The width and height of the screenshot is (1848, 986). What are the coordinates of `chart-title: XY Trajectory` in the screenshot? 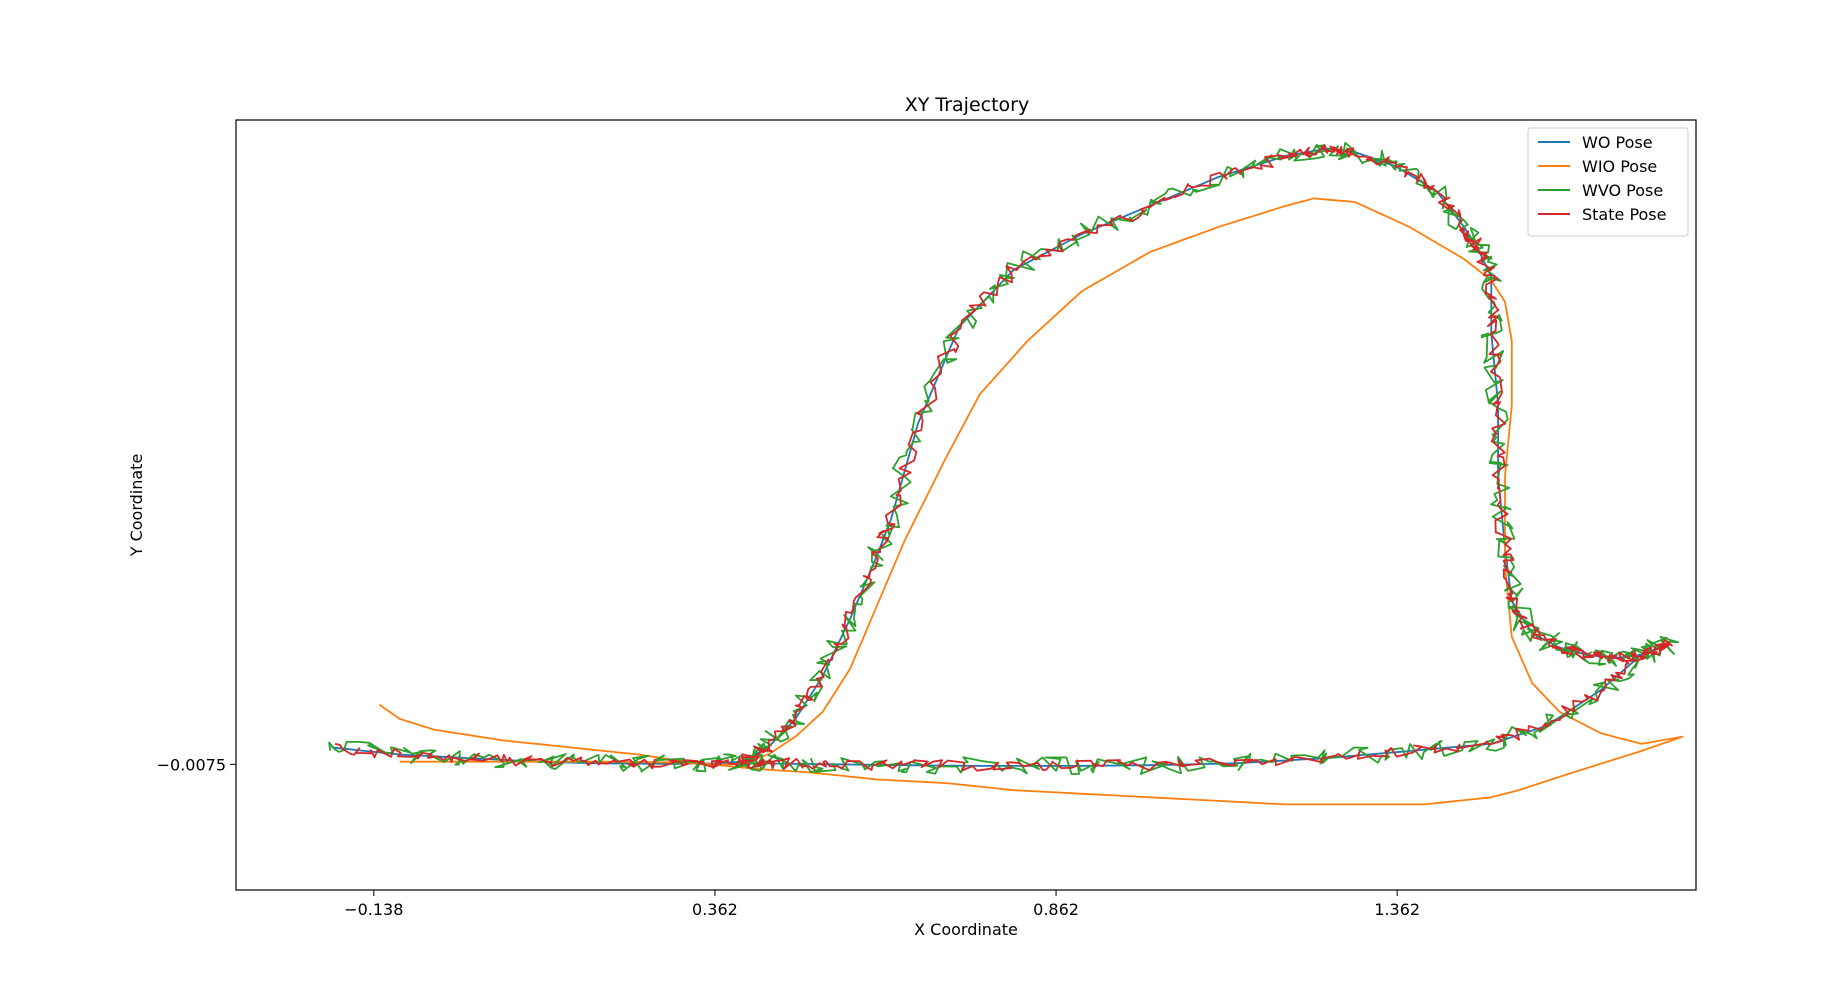 It's located at (967, 105).